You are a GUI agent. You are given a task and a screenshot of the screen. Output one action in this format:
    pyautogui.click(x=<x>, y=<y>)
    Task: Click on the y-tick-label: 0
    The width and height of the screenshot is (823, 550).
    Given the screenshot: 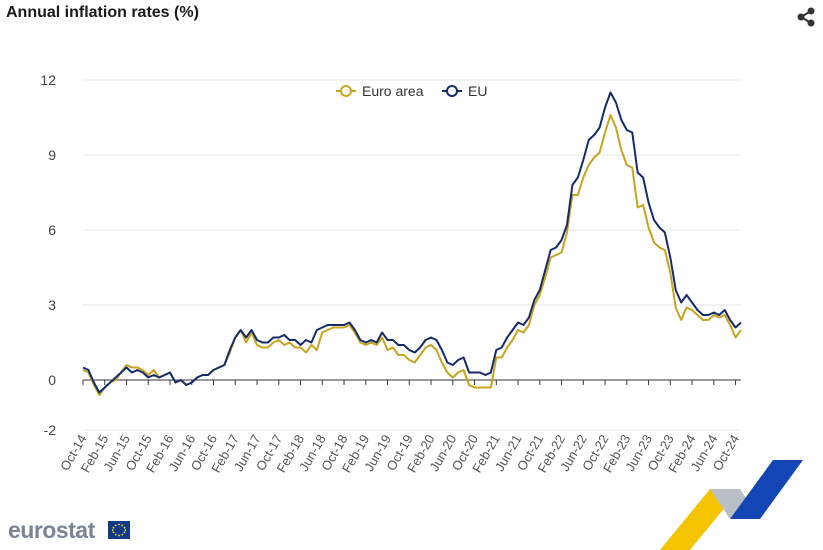 What is the action you would take?
    pyautogui.click(x=52, y=380)
    